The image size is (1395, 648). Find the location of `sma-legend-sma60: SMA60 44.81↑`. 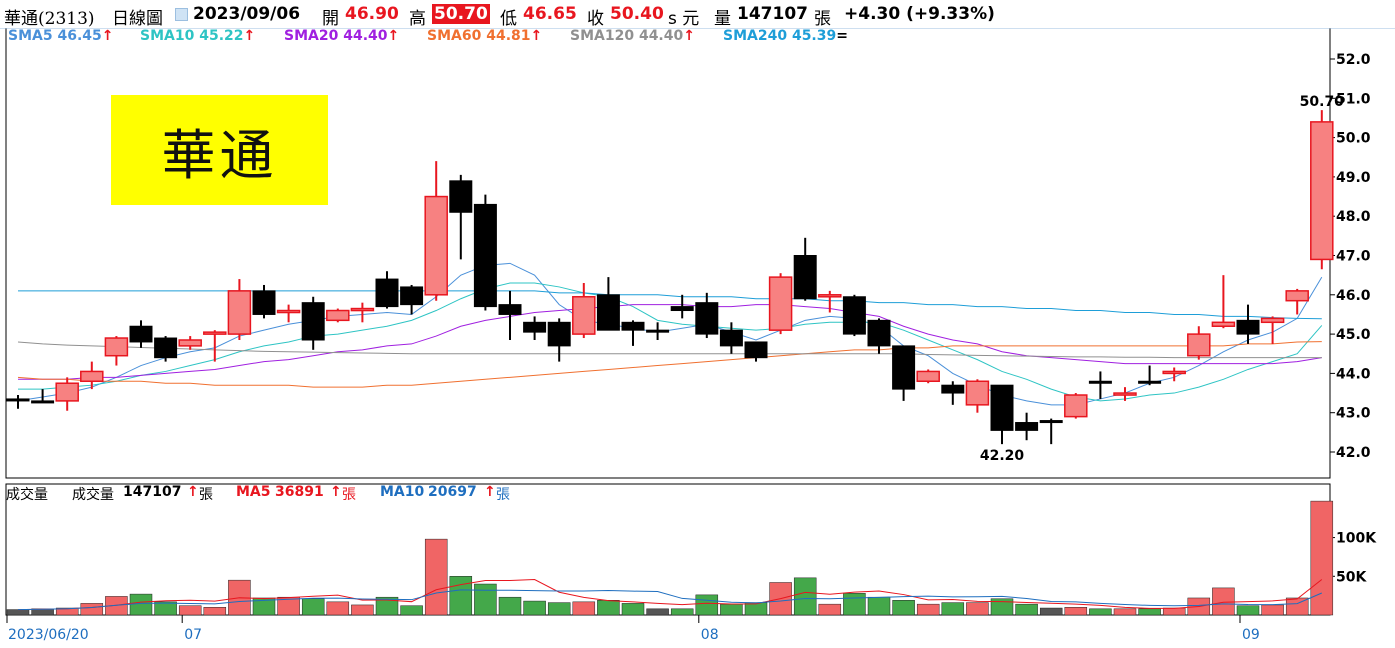

sma-legend-sma60: SMA60 44.81↑ is located at coordinates (484, 36).